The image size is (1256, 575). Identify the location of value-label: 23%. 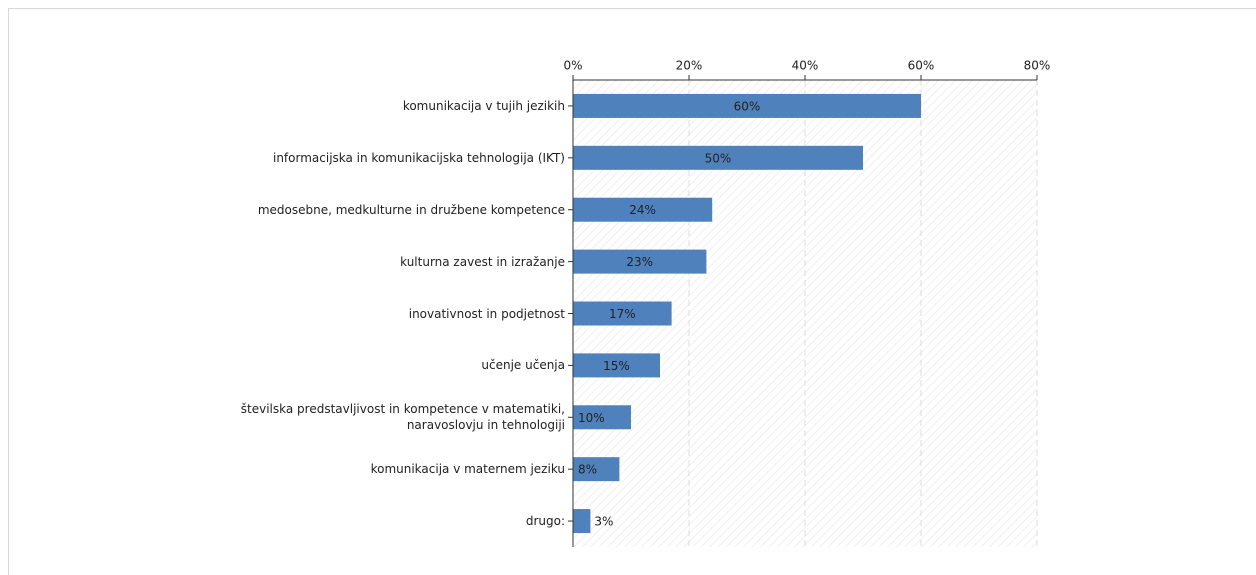
(639, 262).